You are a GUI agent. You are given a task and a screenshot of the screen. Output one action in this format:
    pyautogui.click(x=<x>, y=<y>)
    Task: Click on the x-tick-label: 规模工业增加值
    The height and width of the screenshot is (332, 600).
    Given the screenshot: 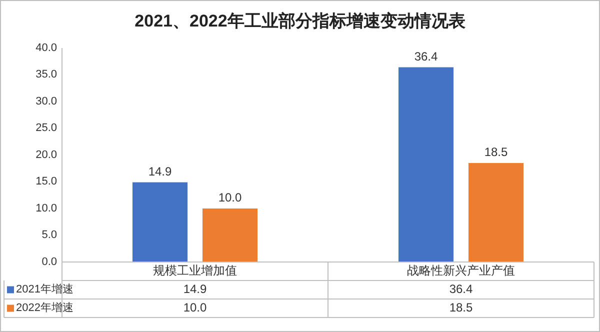 What is the action you would take?
    pyautogui.click(x=195, y=270)
    